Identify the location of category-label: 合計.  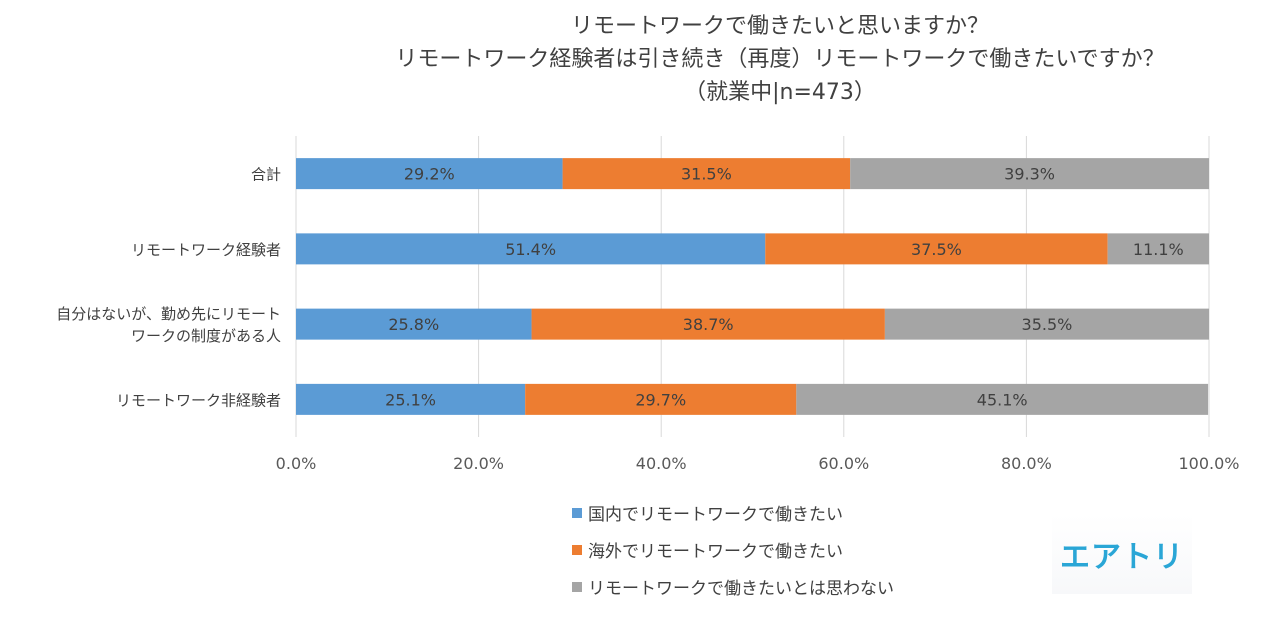
(266, 175).